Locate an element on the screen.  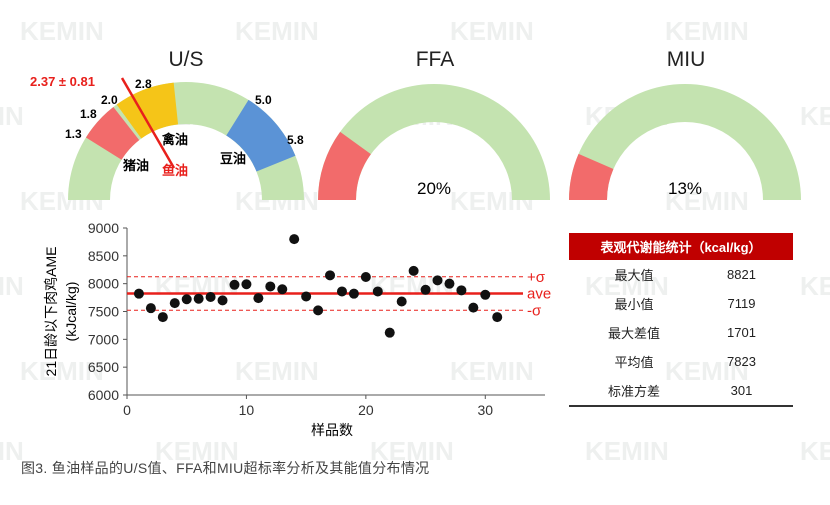
figure-caption: 图3. 鱼油样品的U/S值、FFA和MIU超标率分析及其能值分布情况 is located at coordinates (225, 468).